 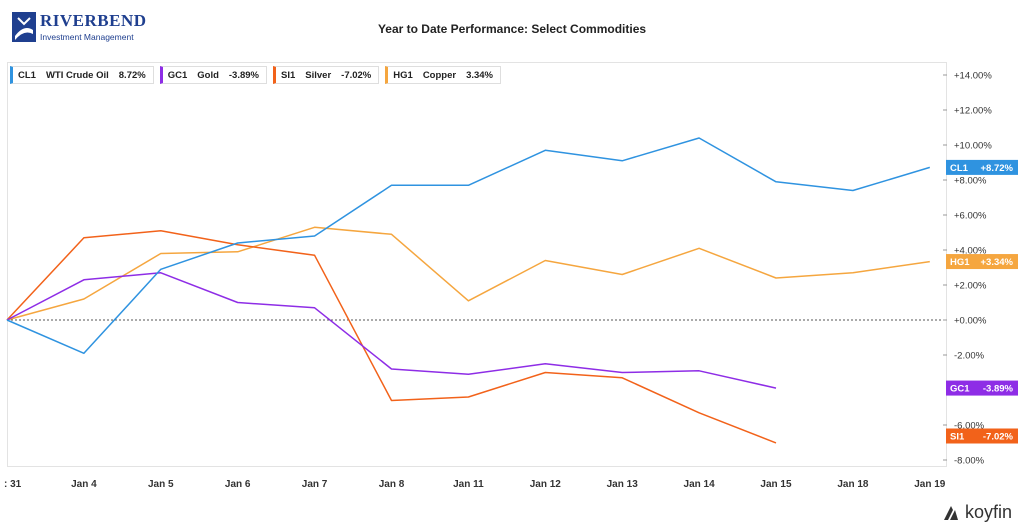 What do you see at coordinates (77, 75) in the screenshot?
I see `legend-name: WTI Crude Oil` at bounding box center [77, 75].